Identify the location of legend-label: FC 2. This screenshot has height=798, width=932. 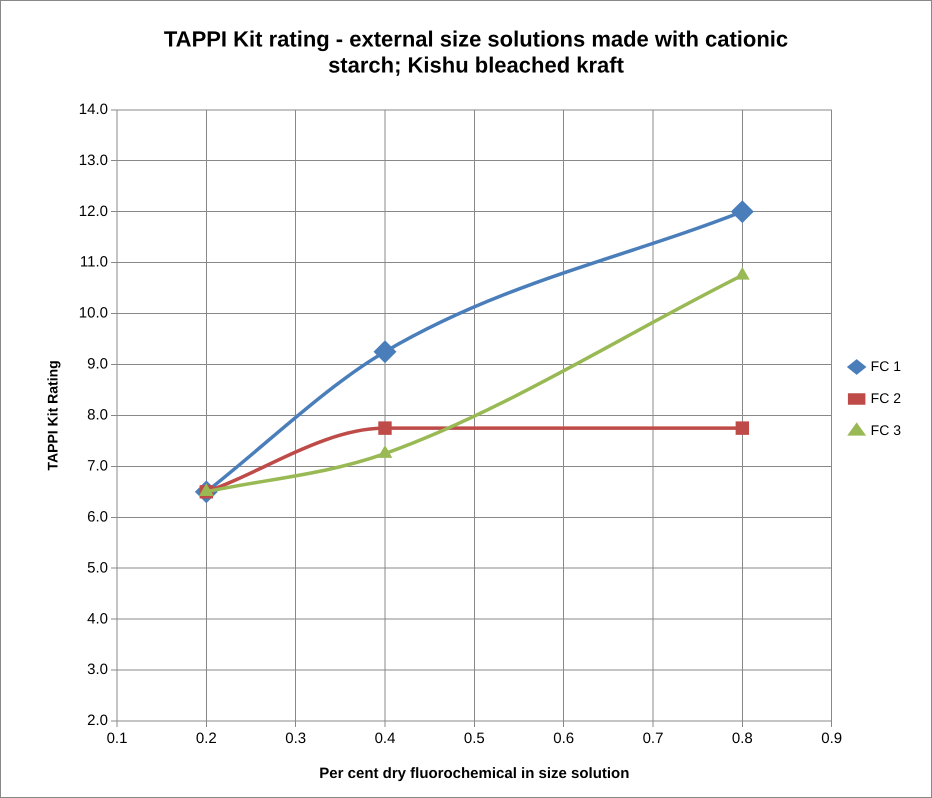
(886, 398).